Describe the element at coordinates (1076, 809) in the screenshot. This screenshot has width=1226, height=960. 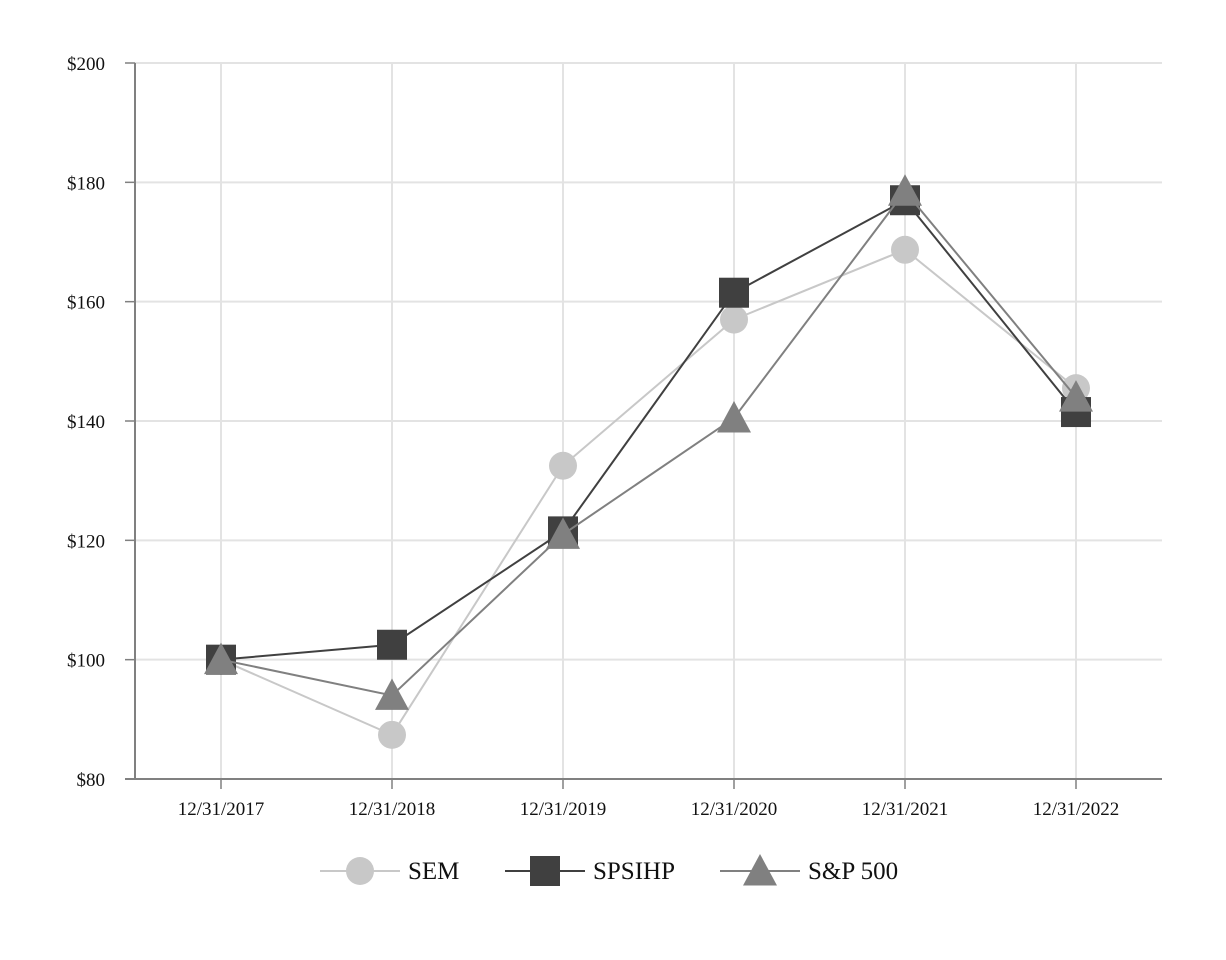
I see `x-tick-label: 12/31/2022` at that location.